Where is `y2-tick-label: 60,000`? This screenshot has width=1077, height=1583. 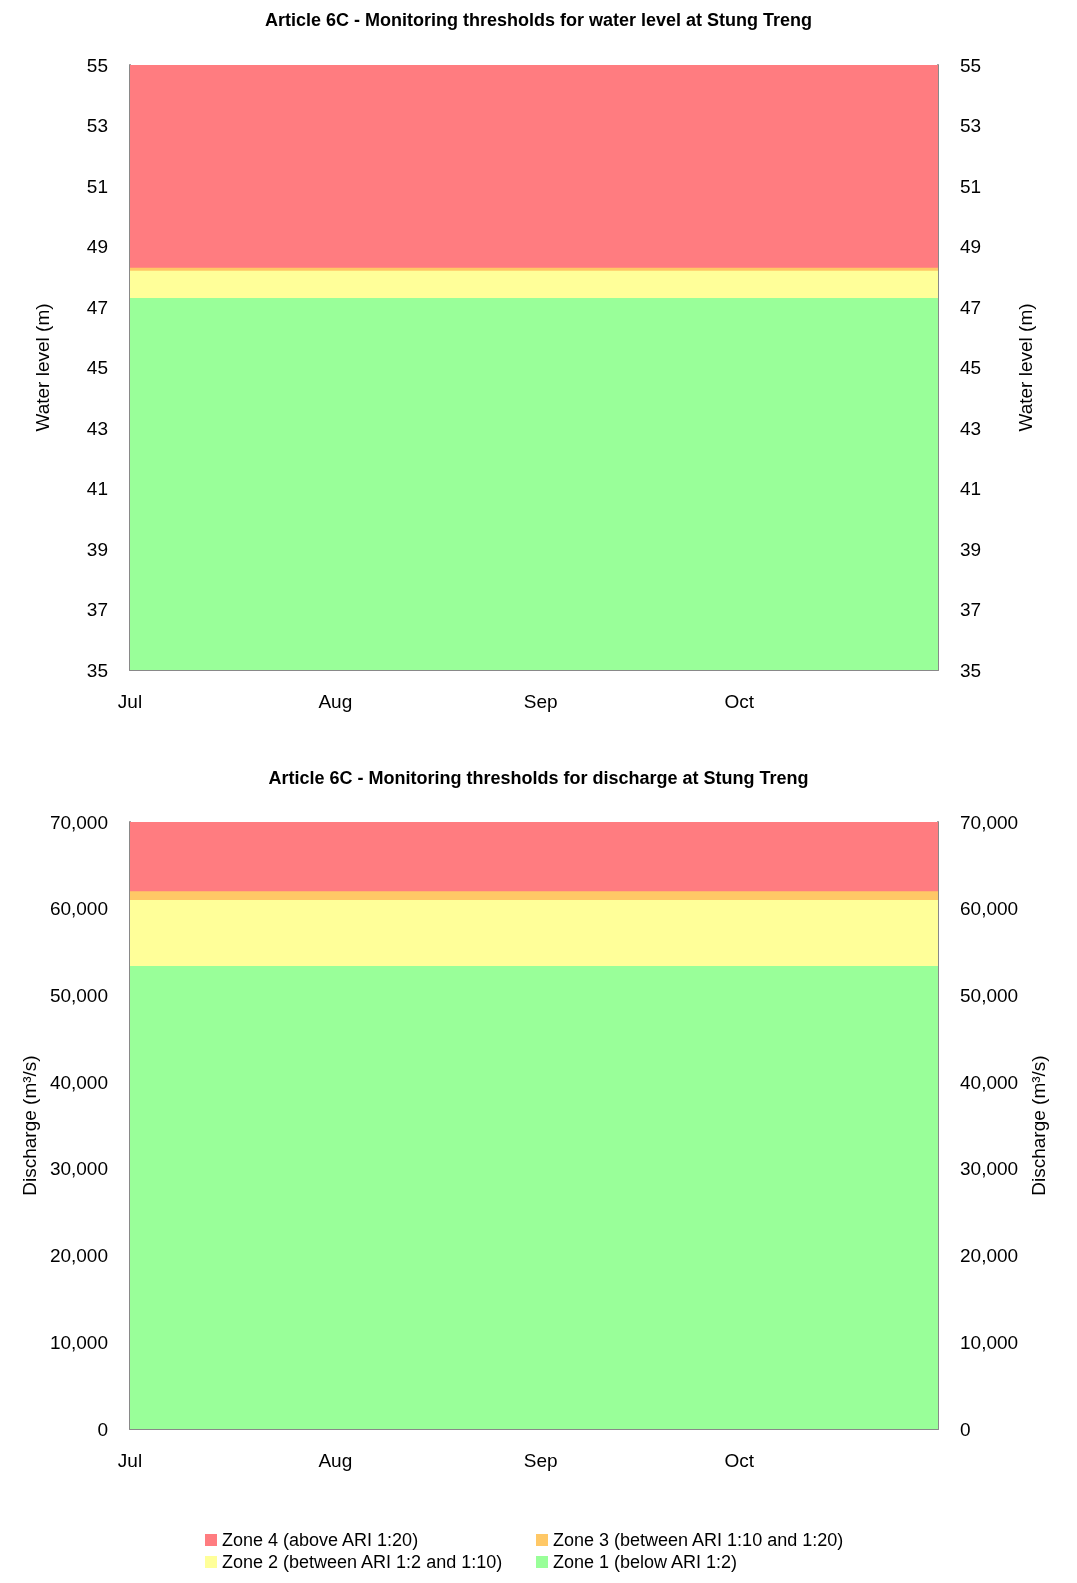 y2-tick-label: 60,000 is located at coordinates (989, 909).